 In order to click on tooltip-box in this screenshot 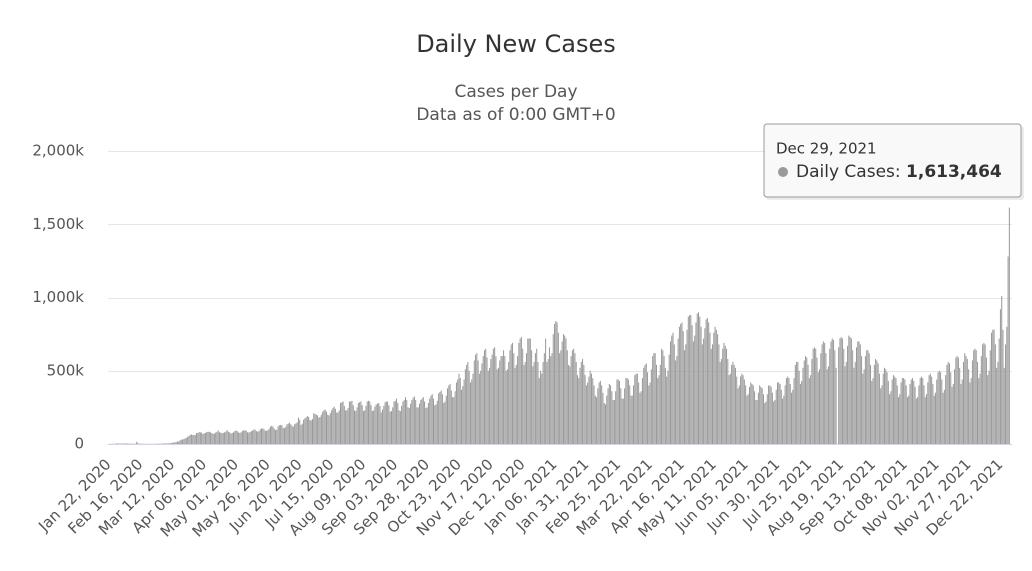, I will do `click(892, 160)`.